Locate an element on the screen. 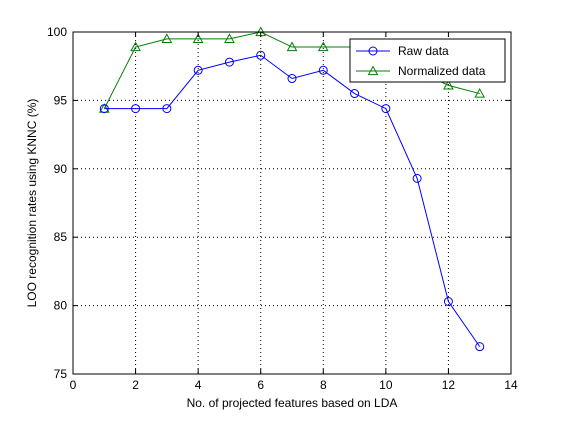 Image resolution: width=561 pixels, height=425 pixels. legend-marker-raw-data is located at coordinates (373, 51).